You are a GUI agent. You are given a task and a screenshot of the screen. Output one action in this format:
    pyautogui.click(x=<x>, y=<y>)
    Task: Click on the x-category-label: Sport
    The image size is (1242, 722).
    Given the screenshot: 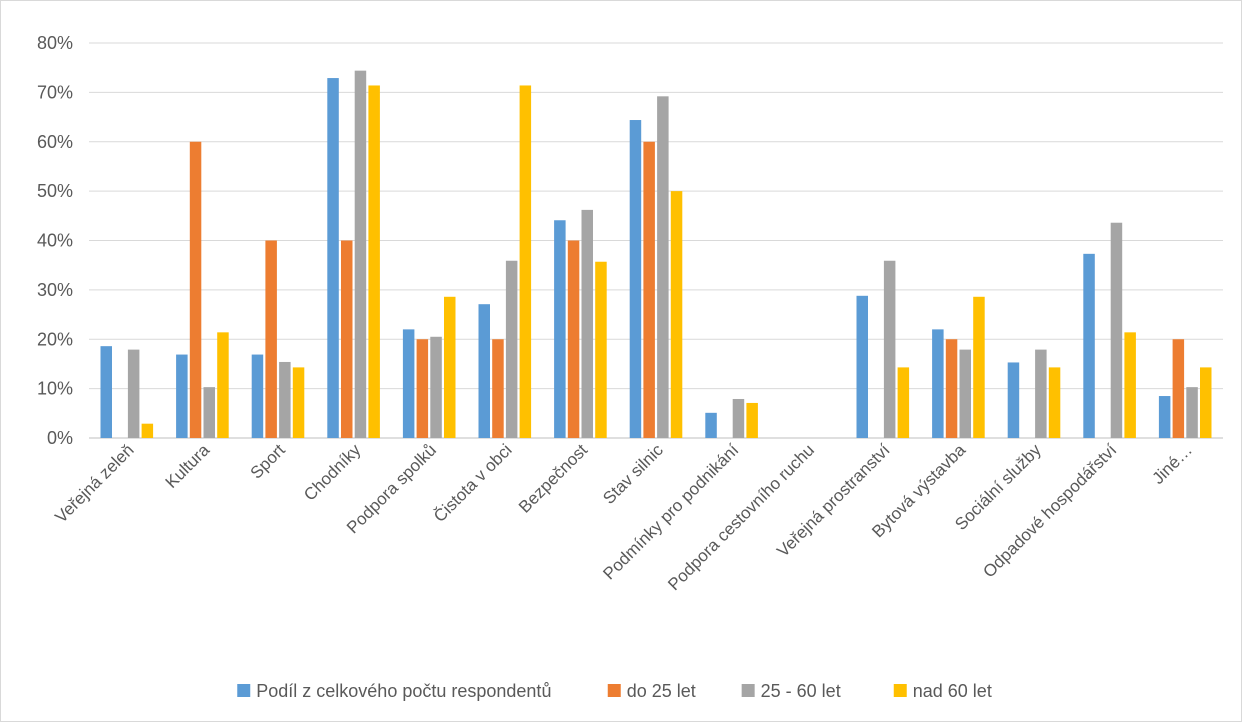 What is the action you would take?
    pyautogui.click(x=268, y=461)
    